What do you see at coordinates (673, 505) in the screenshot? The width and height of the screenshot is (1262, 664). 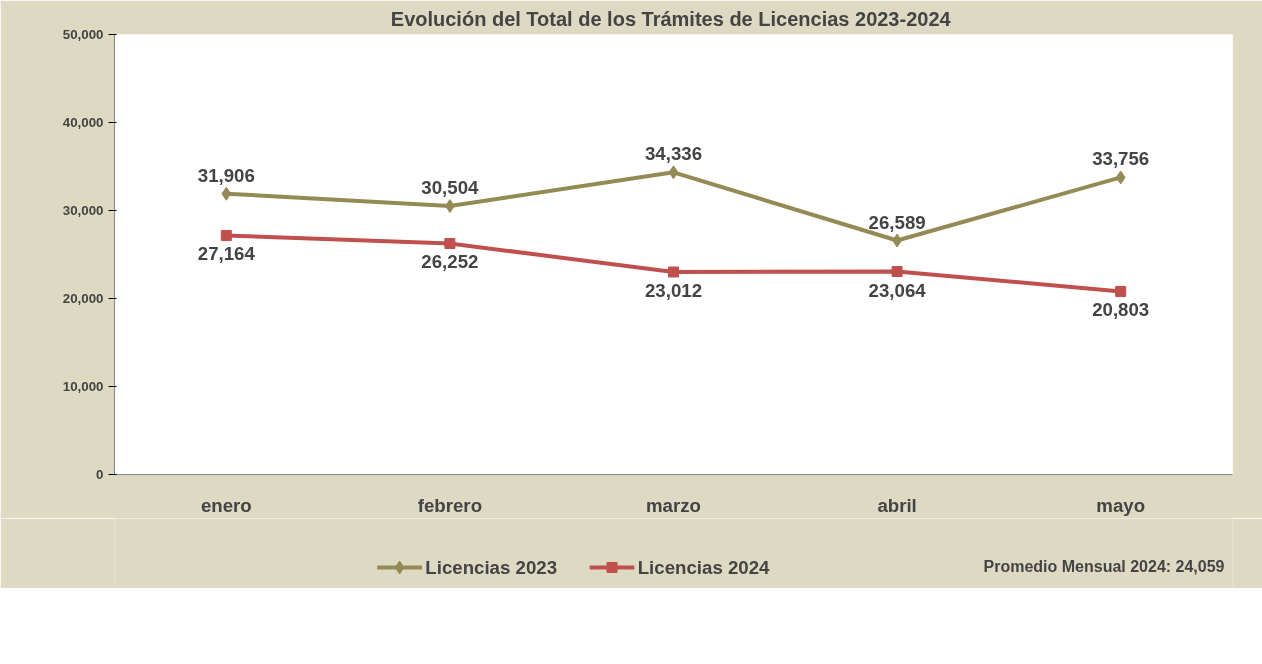 I see `x-tick-label: marzo` at bounding box center [673, 505].